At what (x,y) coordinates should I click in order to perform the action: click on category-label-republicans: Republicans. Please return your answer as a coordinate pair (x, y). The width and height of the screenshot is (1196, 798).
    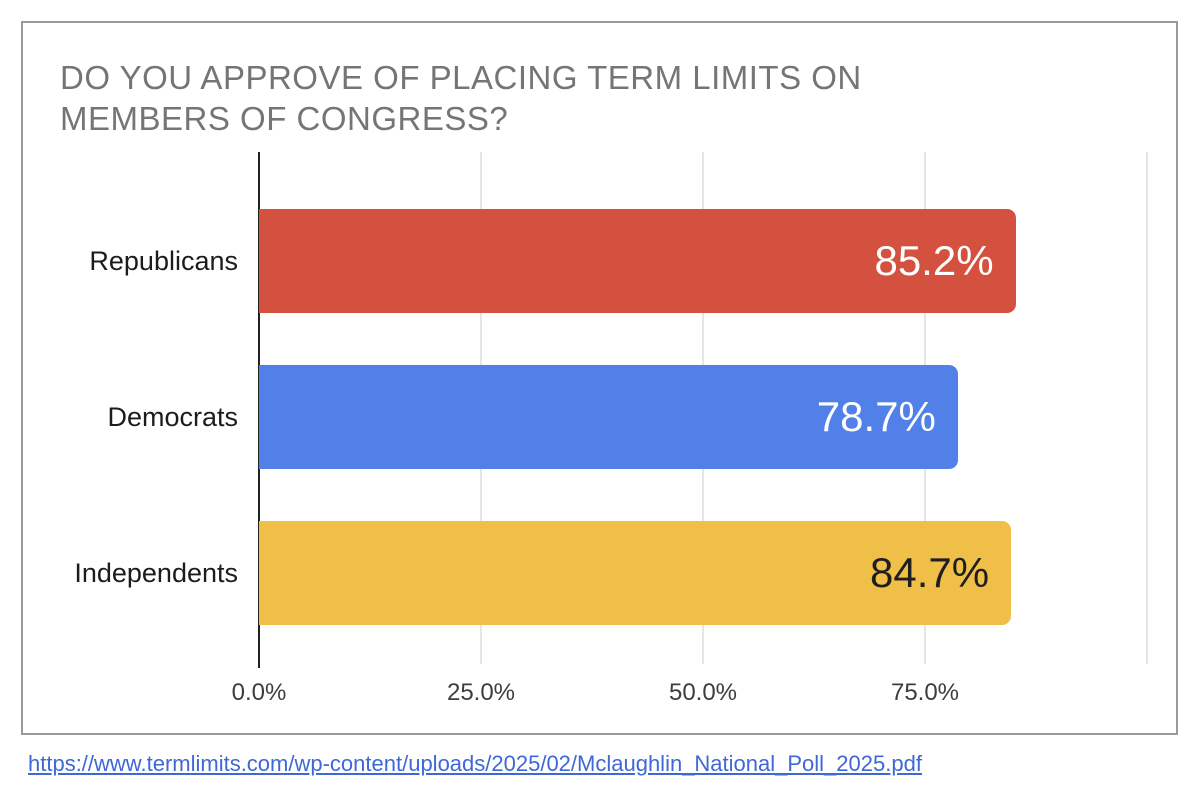
    Looking at the image, I should click on (163, 260).